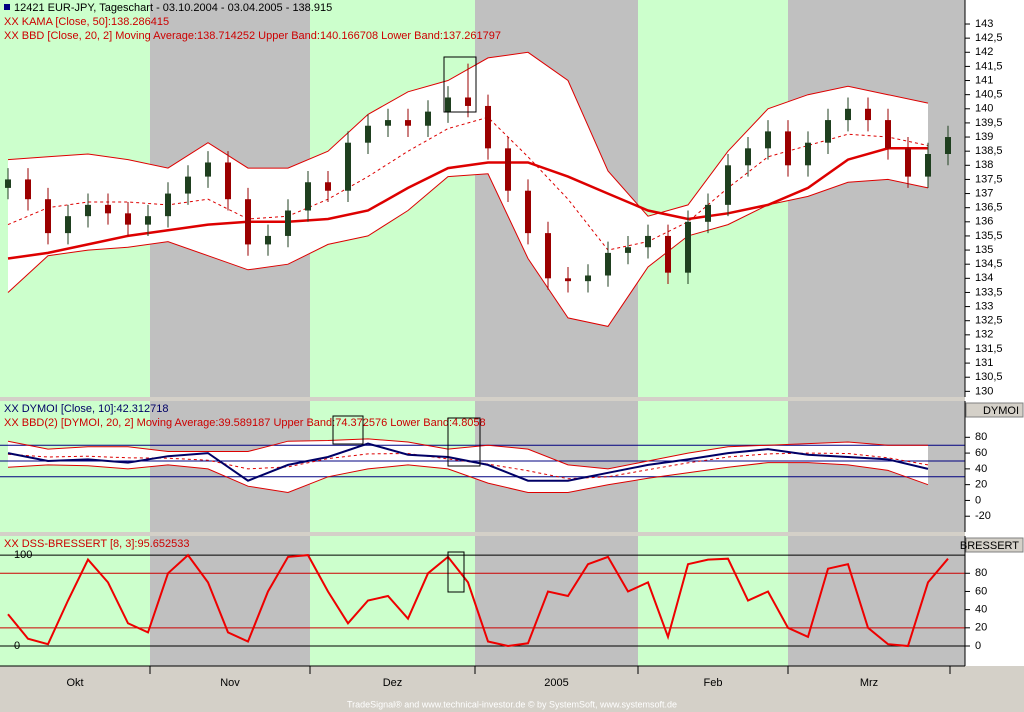 The image size is (1024, 712). Describe the element at coordinates (984, 222) in the screenshot. I see `y-tick-label: 136` at that location.